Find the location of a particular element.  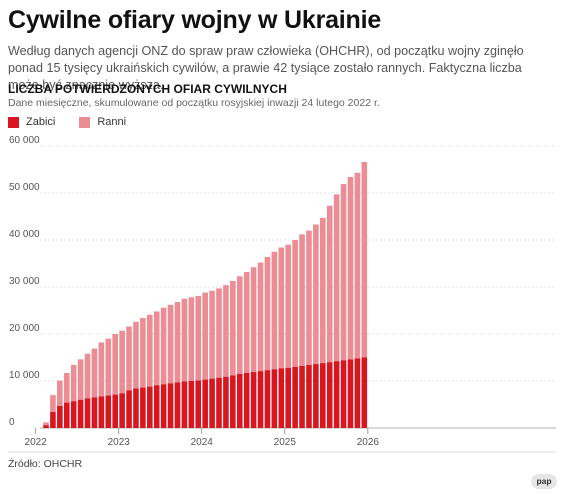

y-tick-label: 50 000 is located at coordinates (24, 187).